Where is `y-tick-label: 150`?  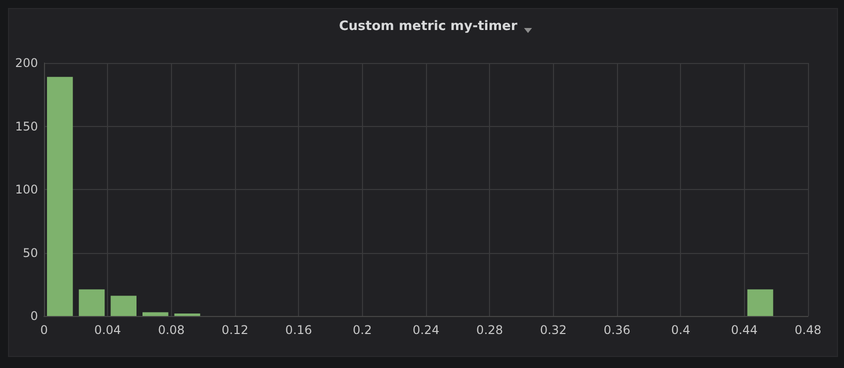 y-tick-label: 150 is located at coordinates (26, 126).